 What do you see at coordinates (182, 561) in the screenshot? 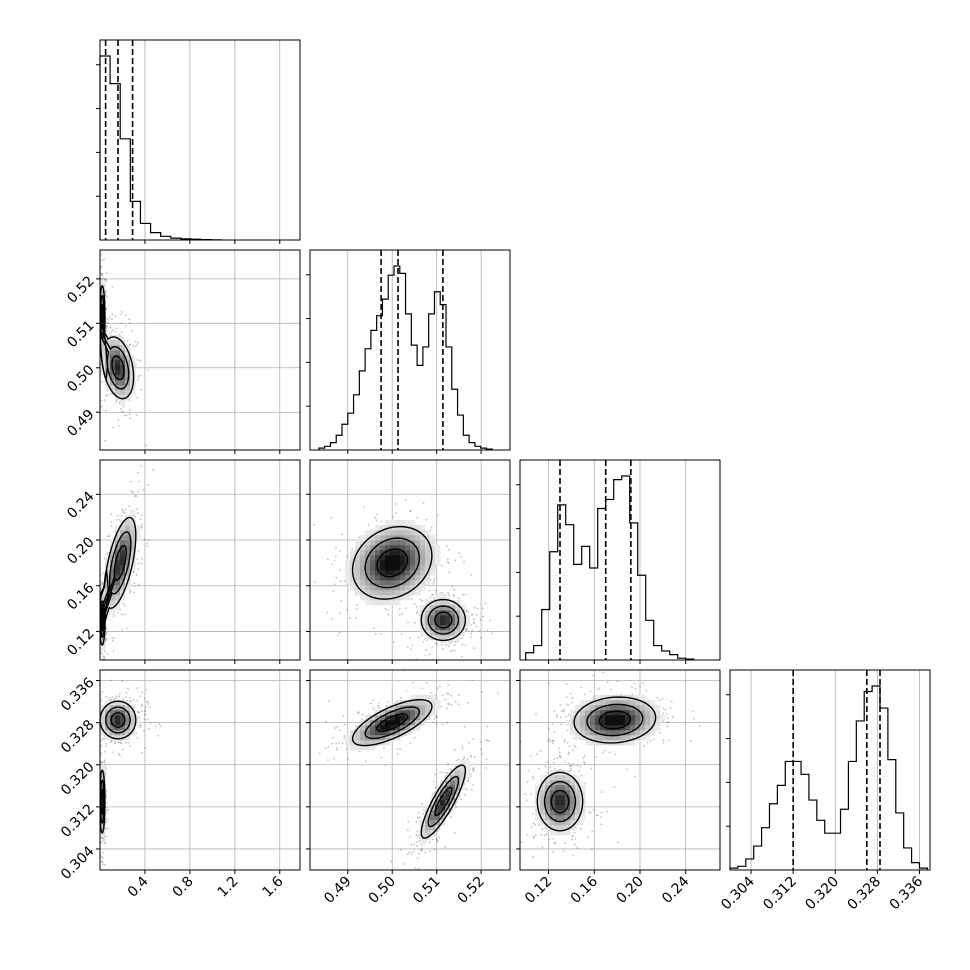
I see `scatter-panel-0-2: 0.120.160.200.24` at bounding box center [182, 561].